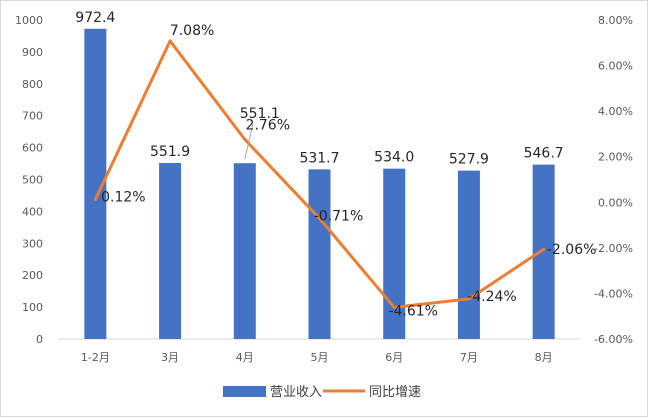 The height and width of the screenshot is (420, 648). Describe the element at coordinates (192, 31) in the screenshot. I see `line-data-label: 7.08%` at that location.